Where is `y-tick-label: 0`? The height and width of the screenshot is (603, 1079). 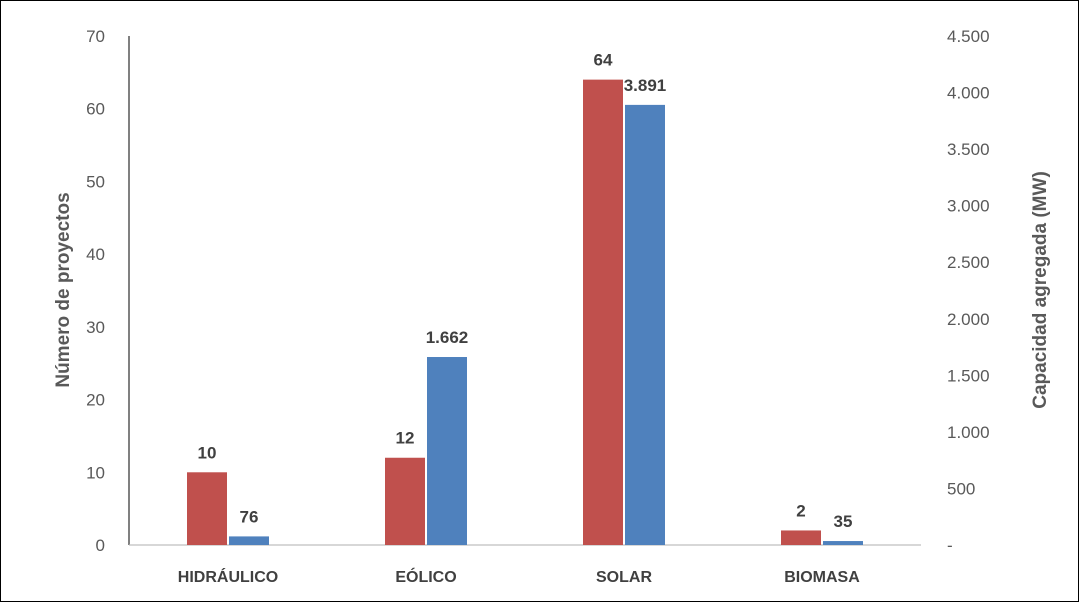 y-tick-label: 0 is located at coordinates (100, 545).